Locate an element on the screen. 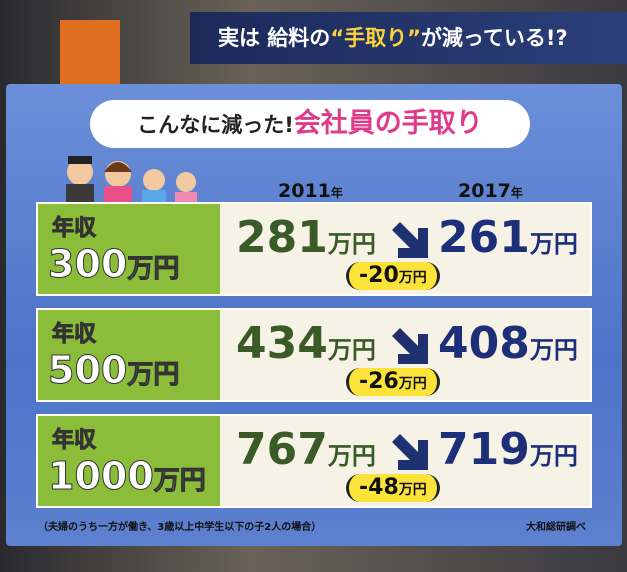 The height and width of the screenshot is (572, 627). diff-value: -26 is located at coordinates (379, 381).